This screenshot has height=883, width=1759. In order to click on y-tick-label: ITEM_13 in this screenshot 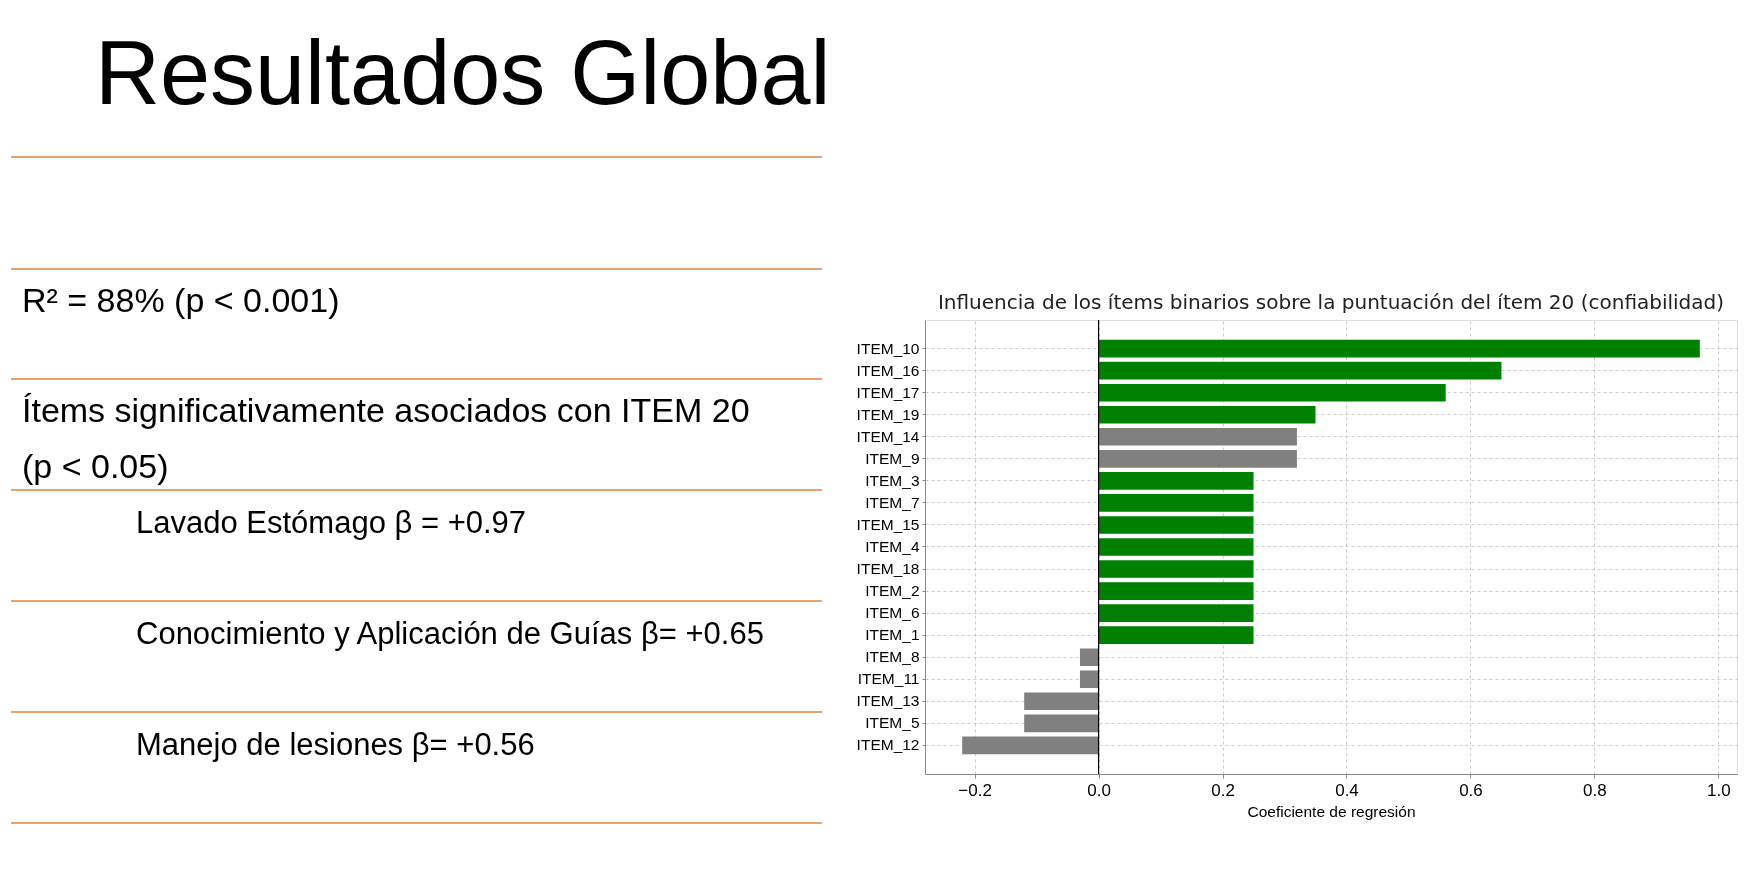, I will do `click(888, 701)`.